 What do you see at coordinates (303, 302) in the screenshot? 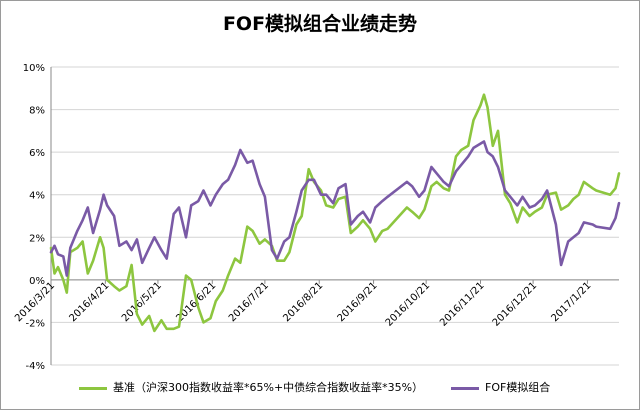
I see `x-tick-label: 2016/8/21` at bounding box center [303, 302].